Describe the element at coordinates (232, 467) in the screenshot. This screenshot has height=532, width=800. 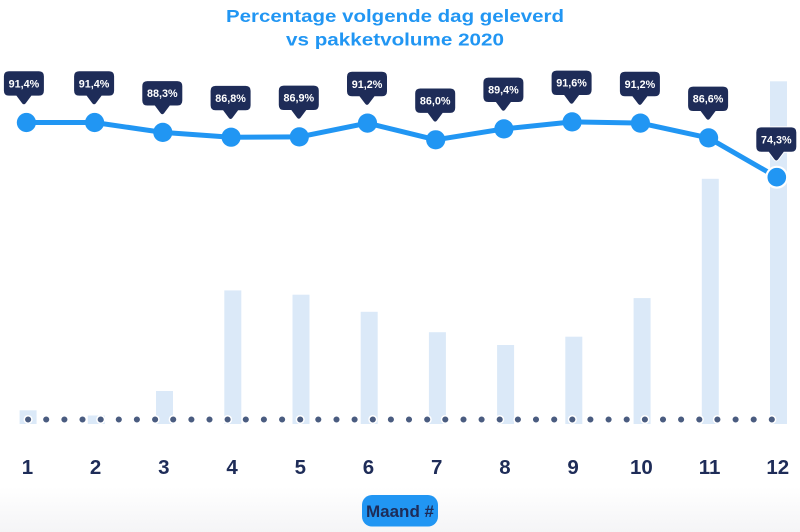
I see `svg-text: 4` at that location.